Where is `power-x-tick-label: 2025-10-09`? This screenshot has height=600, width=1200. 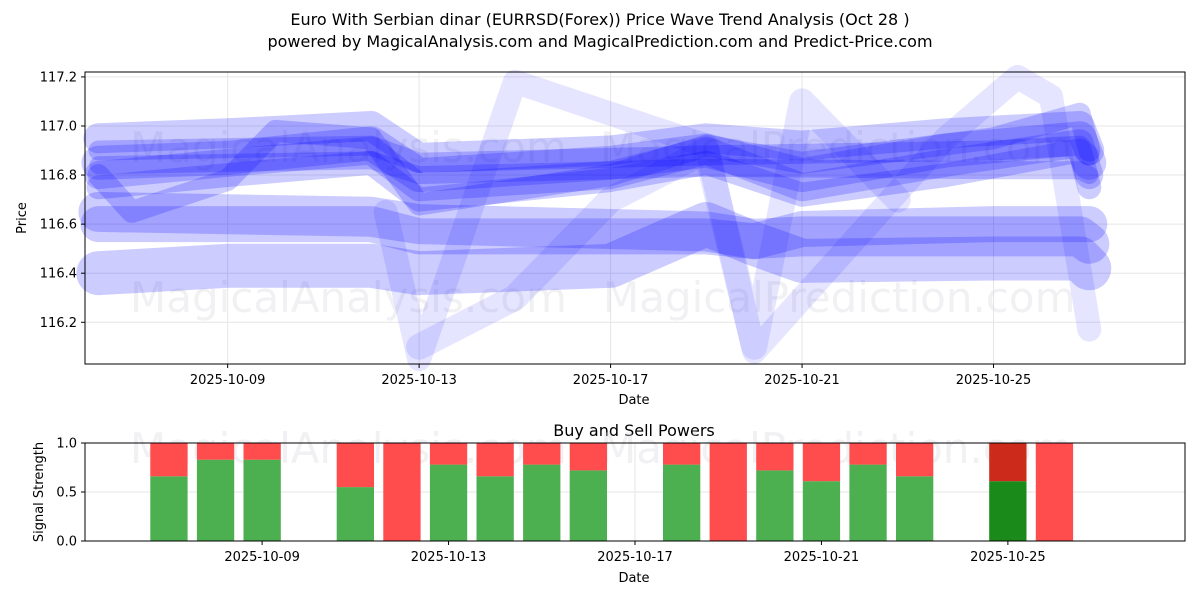
power-x-tick-label: 2025-10-09 is located at coordinates (262, 557).